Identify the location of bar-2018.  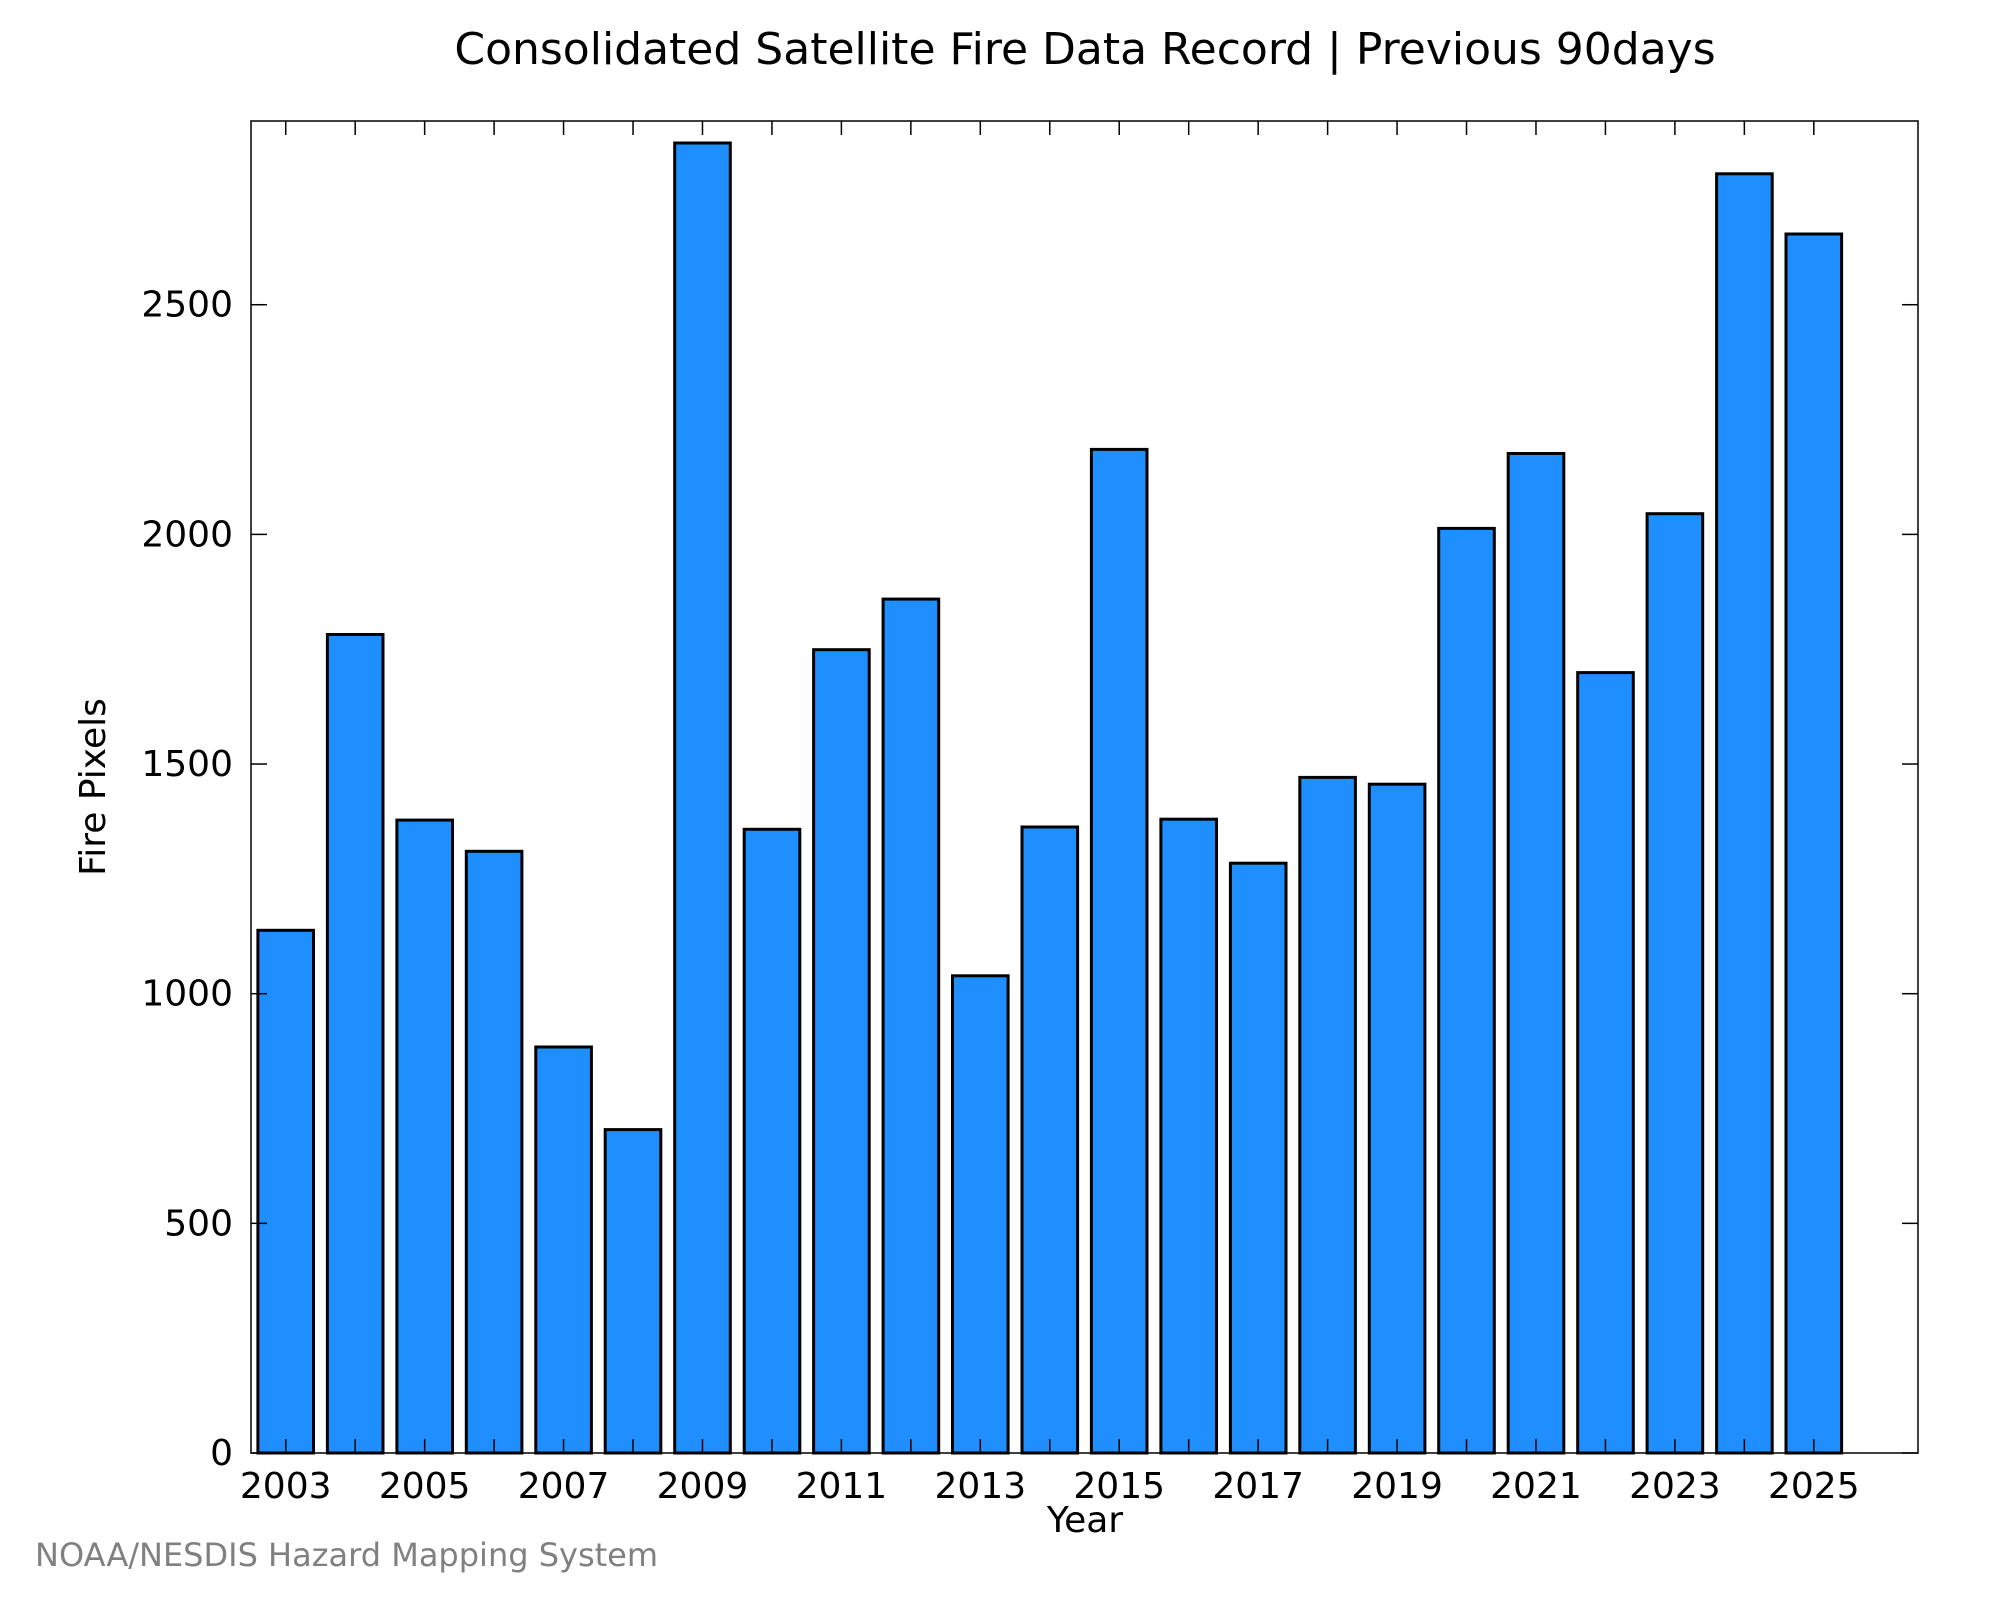
(1327, 1115).